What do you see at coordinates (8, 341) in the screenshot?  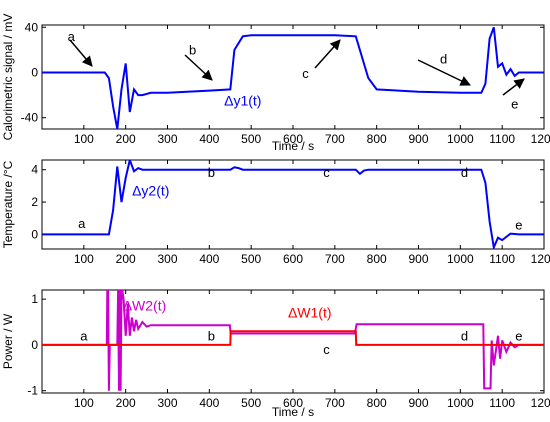 I see `y-axis-label: Power / W` at bounding box center [8, 341].